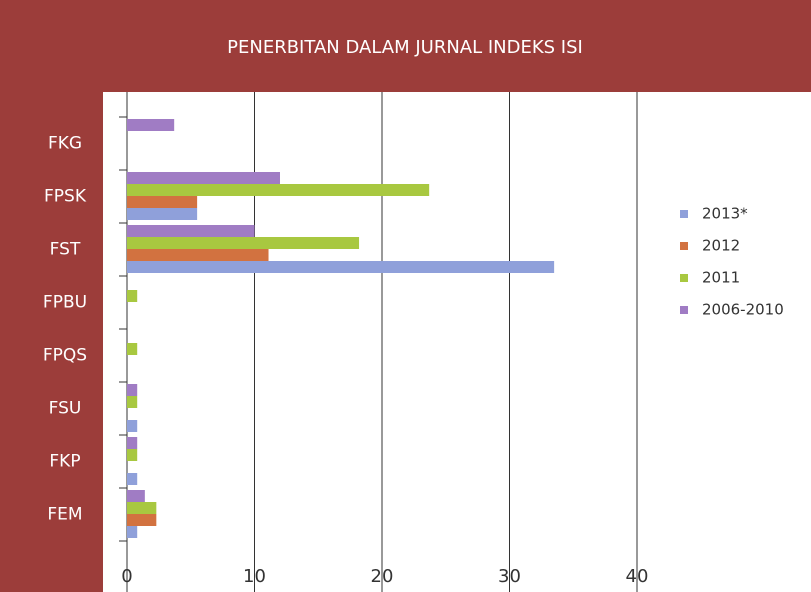 The width and height of the screenshot is (811, 592). Describe the element at coordinates (509, 576) in the screenshot. I see `x-tick-label: 30` at that location.